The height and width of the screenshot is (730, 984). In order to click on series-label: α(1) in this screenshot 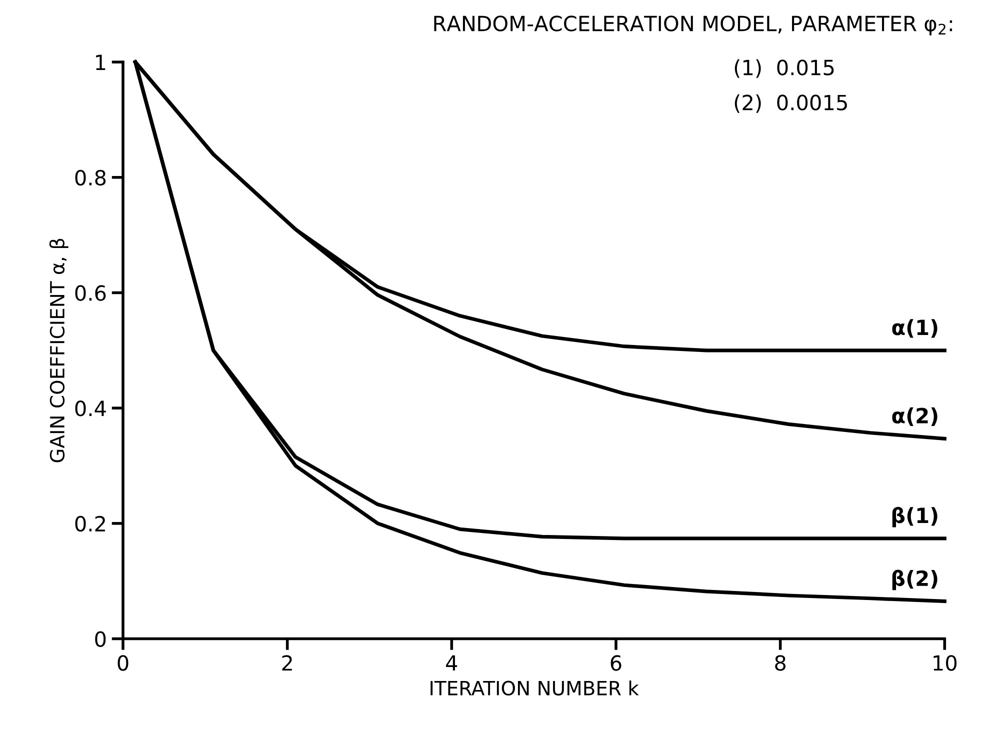, I will do `click(915, 328)`.